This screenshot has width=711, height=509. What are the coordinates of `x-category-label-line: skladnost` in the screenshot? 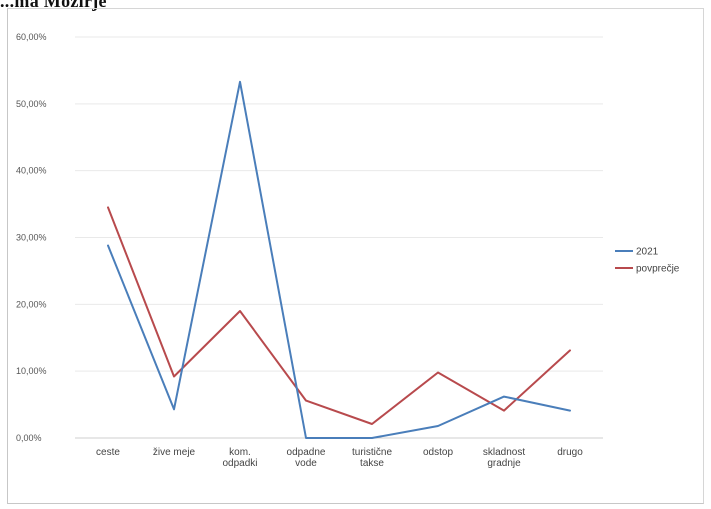 It's located at (504, 452).